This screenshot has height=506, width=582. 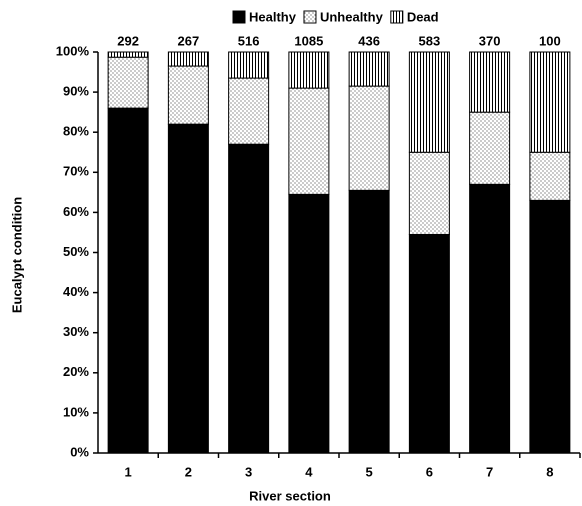 I want to click on total-label: 370, so click(x=490, y=40).